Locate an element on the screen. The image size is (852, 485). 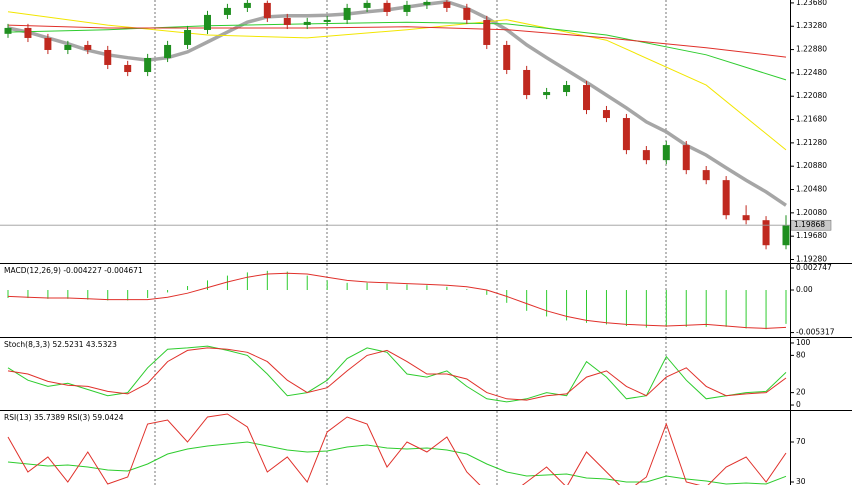
y-tick-label: 1.19680 is located at coordinates (811, 235).